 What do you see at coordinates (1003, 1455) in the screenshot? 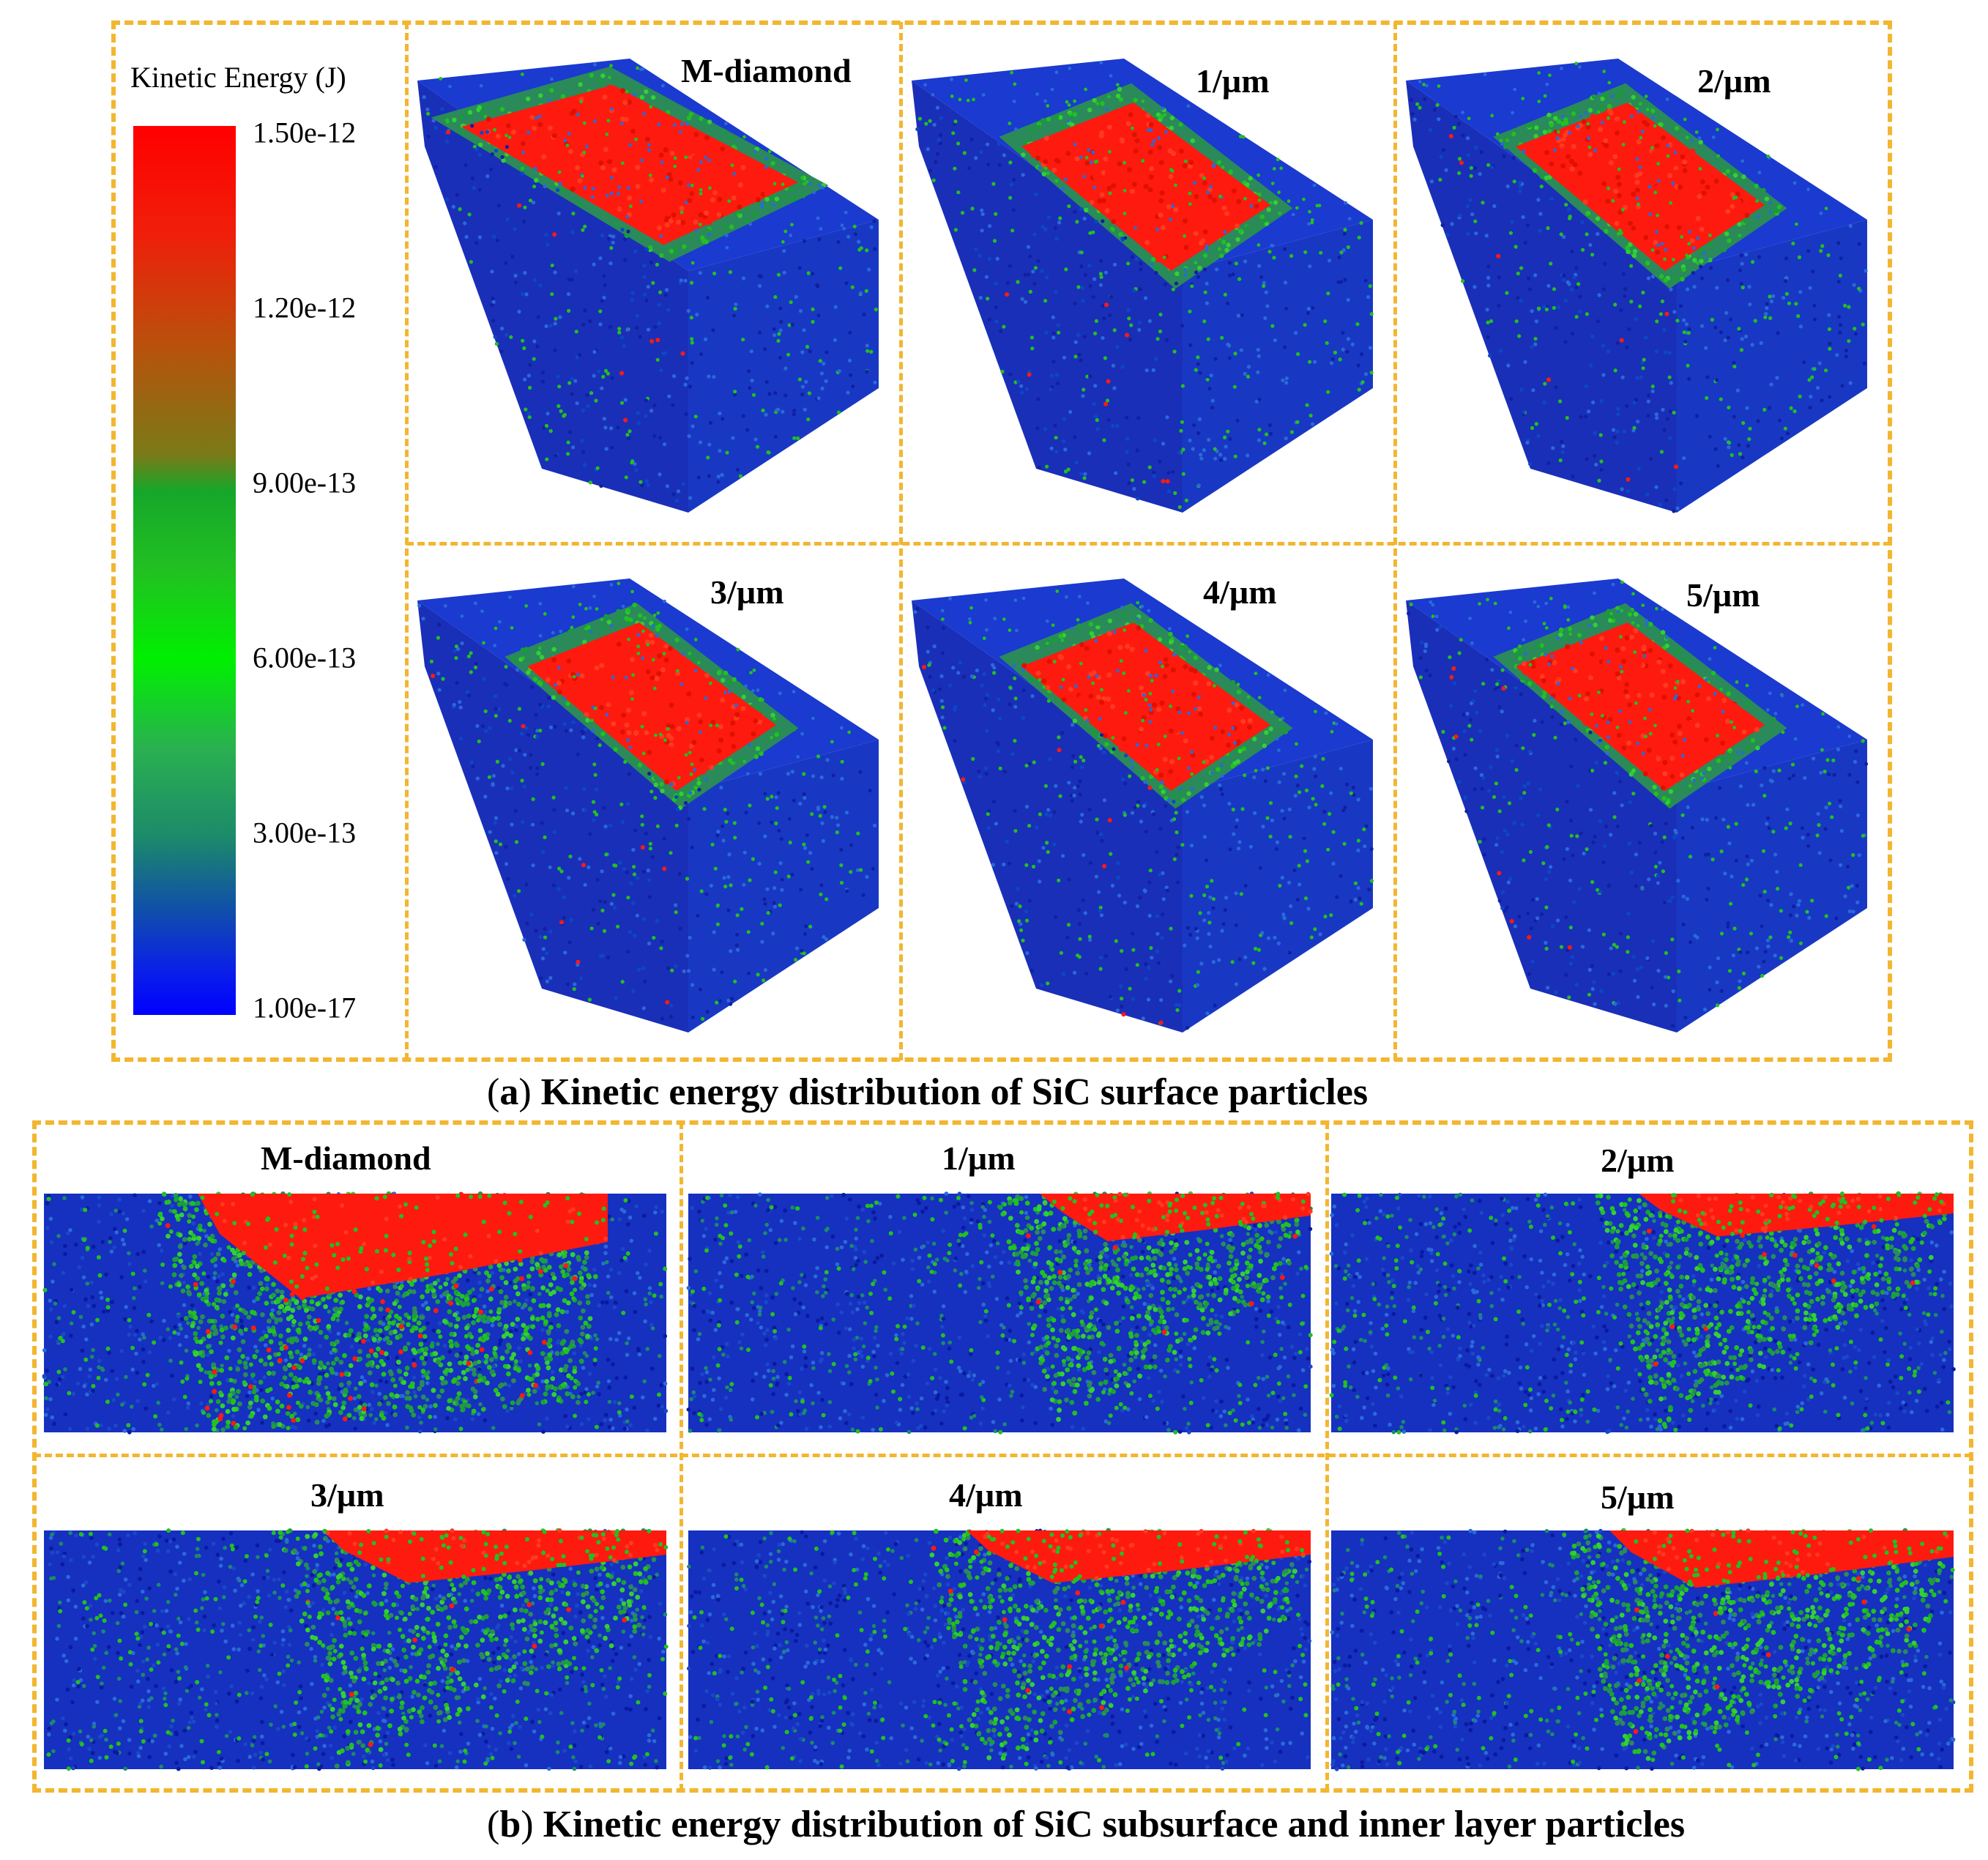
I see `section-b-row-divider` at bounding box center [1003, 1455].